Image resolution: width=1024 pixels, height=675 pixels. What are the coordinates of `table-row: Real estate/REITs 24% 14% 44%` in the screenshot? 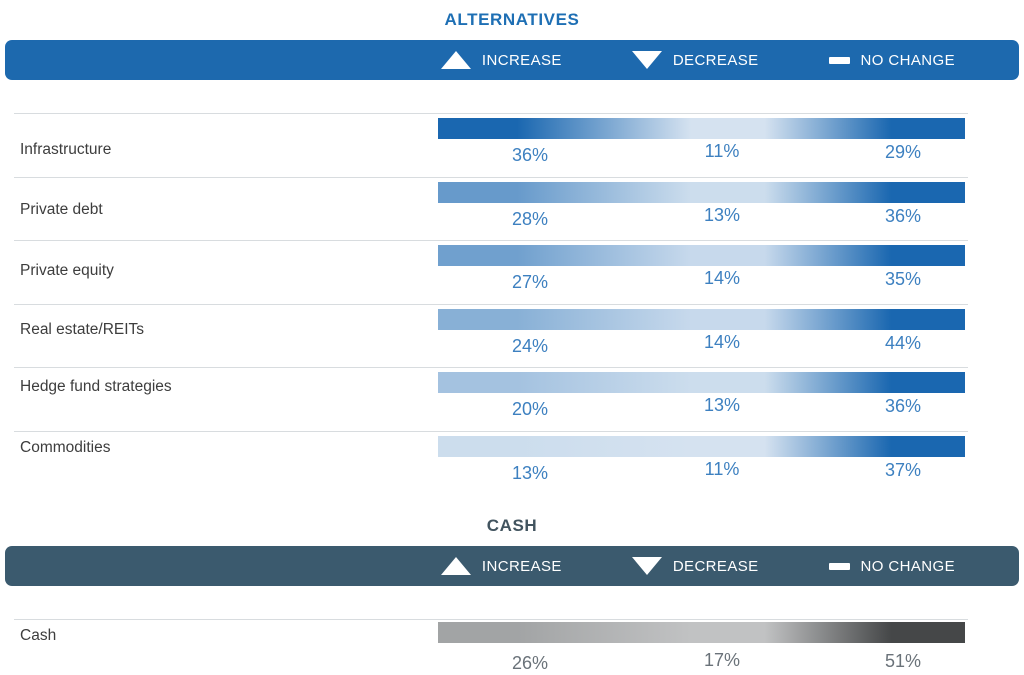 It's located at (491, 335).